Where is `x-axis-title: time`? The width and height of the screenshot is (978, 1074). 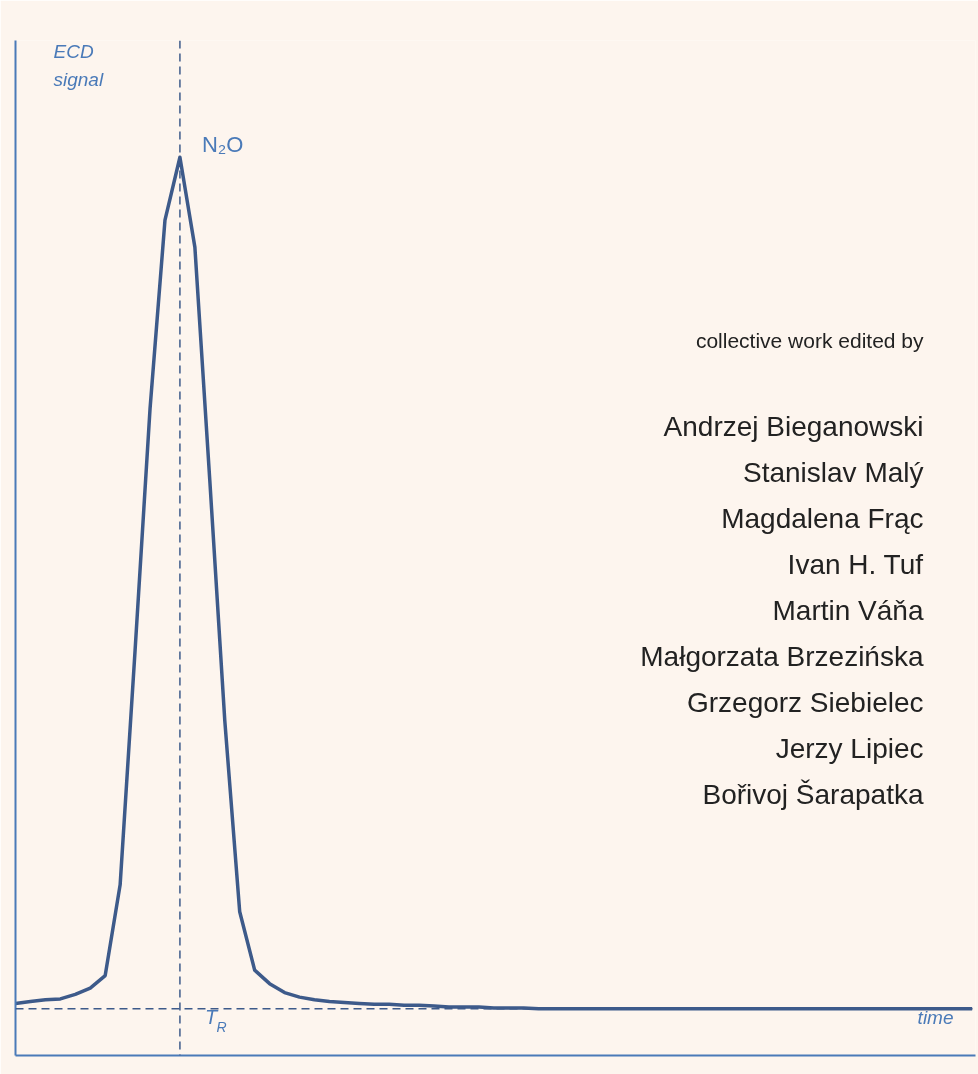
x-axis-title: time is located at coordinates (935, 1017).